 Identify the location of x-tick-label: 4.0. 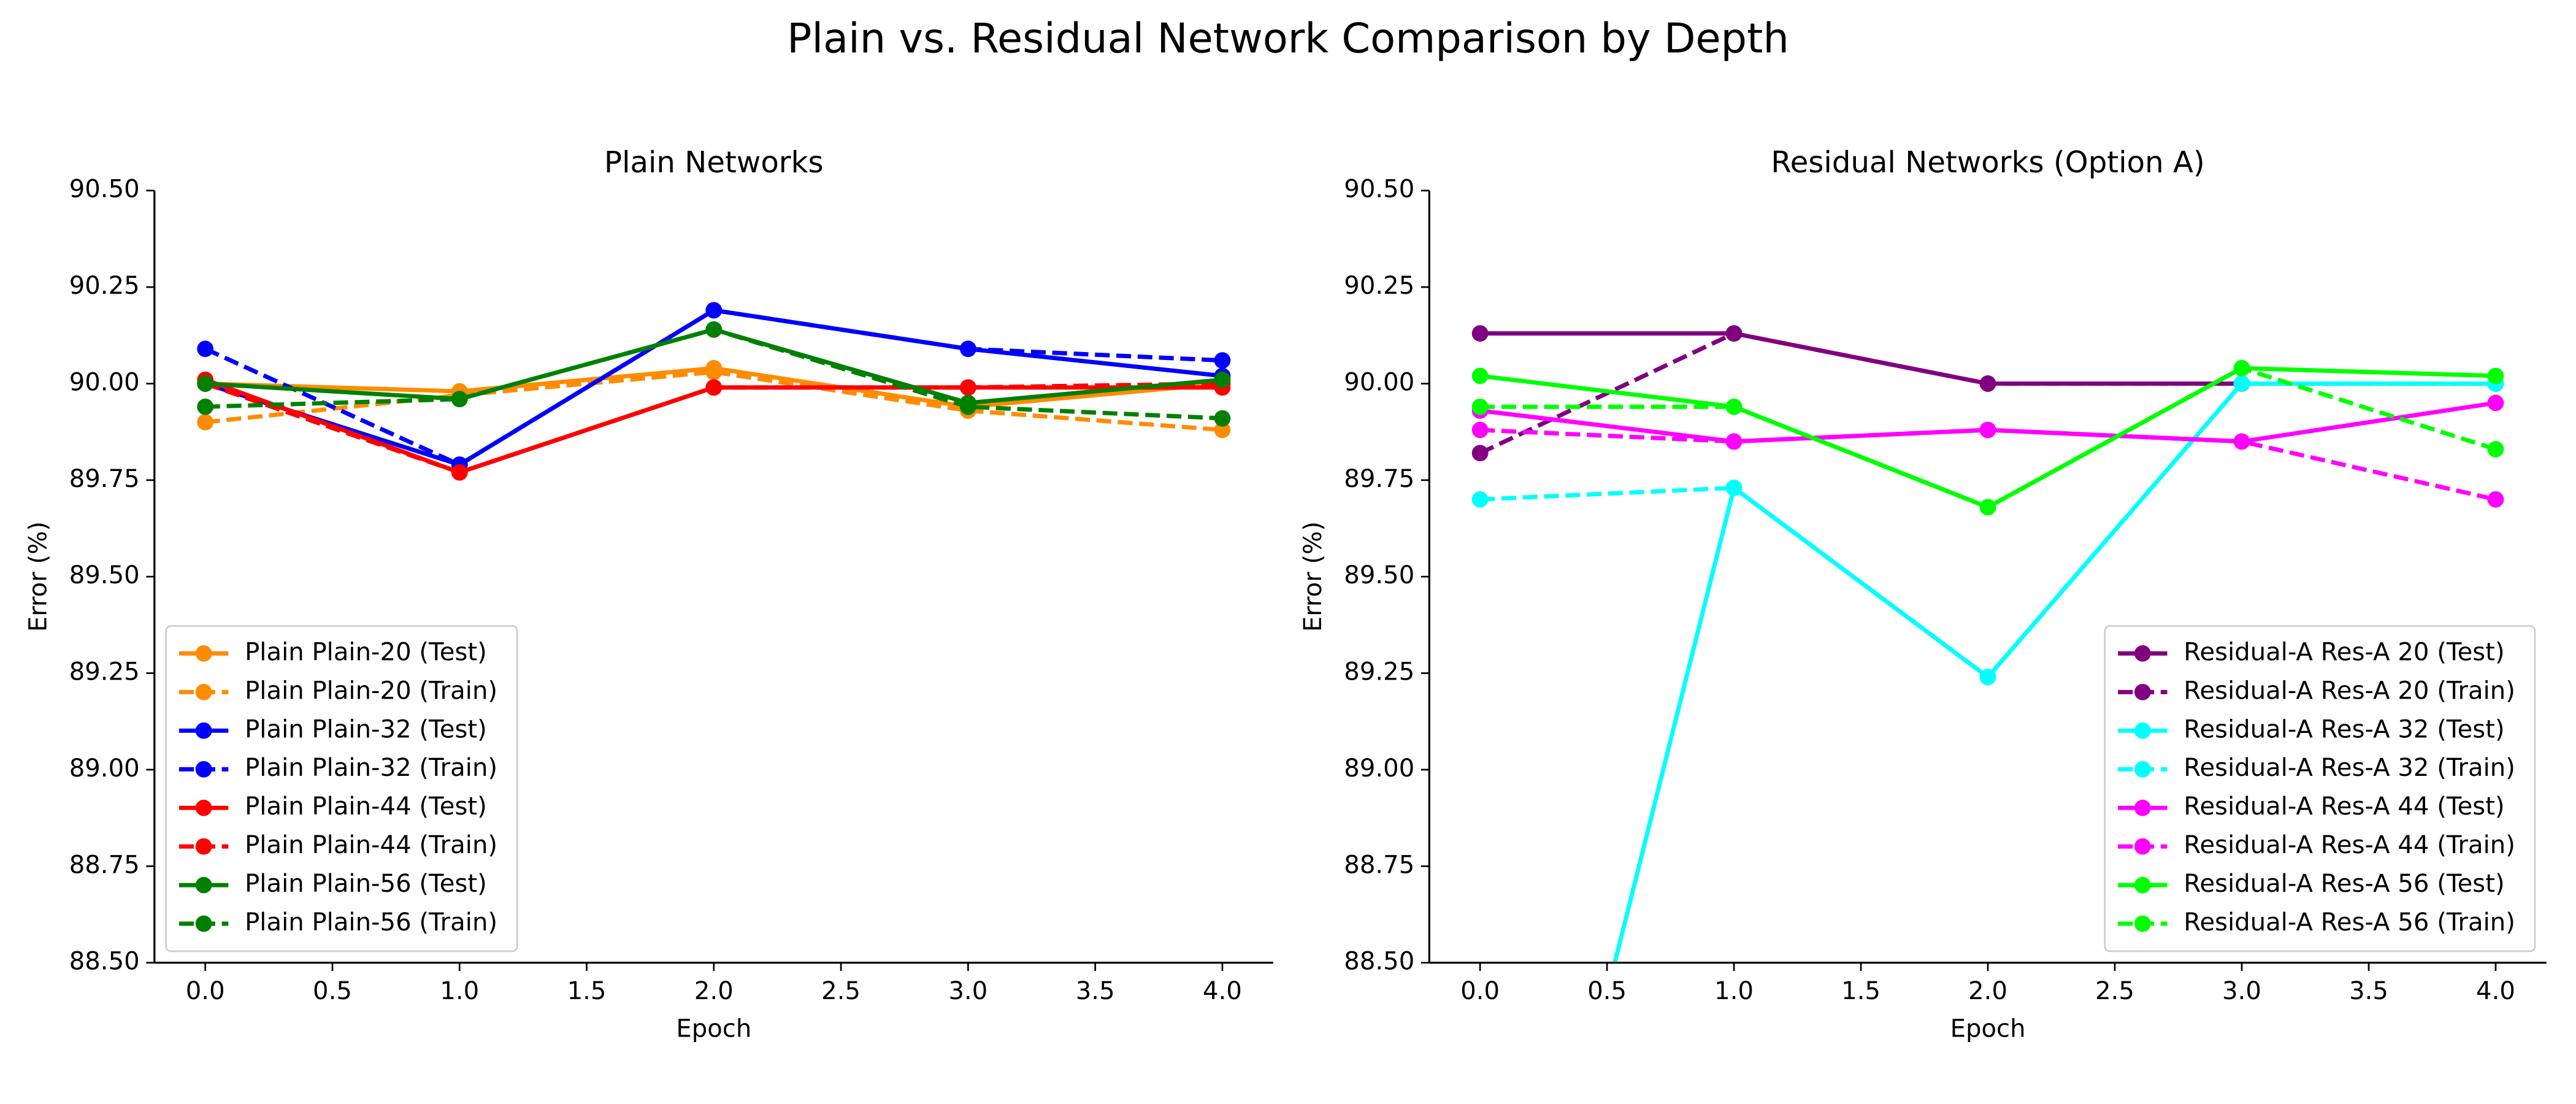
(2495, 991).